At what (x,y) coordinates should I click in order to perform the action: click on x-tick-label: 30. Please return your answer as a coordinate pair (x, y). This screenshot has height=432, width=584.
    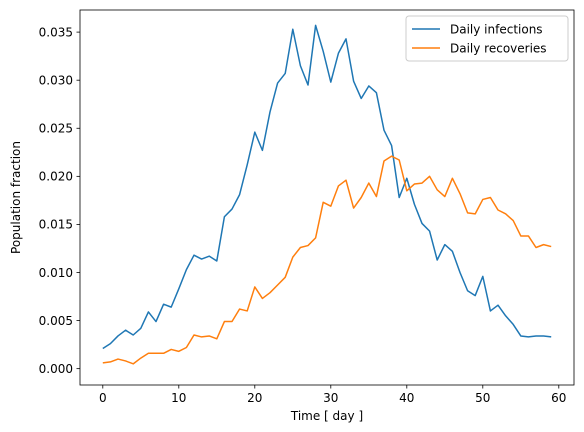
    Looking at the image, I should click on (330, 398).